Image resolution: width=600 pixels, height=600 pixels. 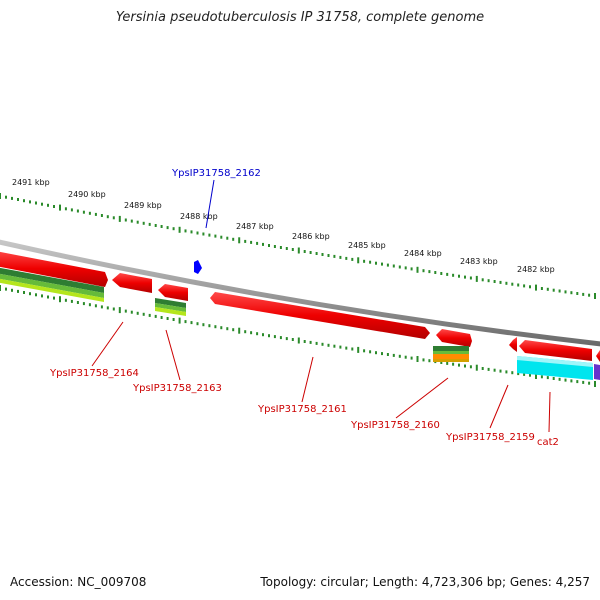 What do you see at coordinates (170, 307) in the screenshot?
I see `feature-band-2163-mid` at bounding box center [170, 307].